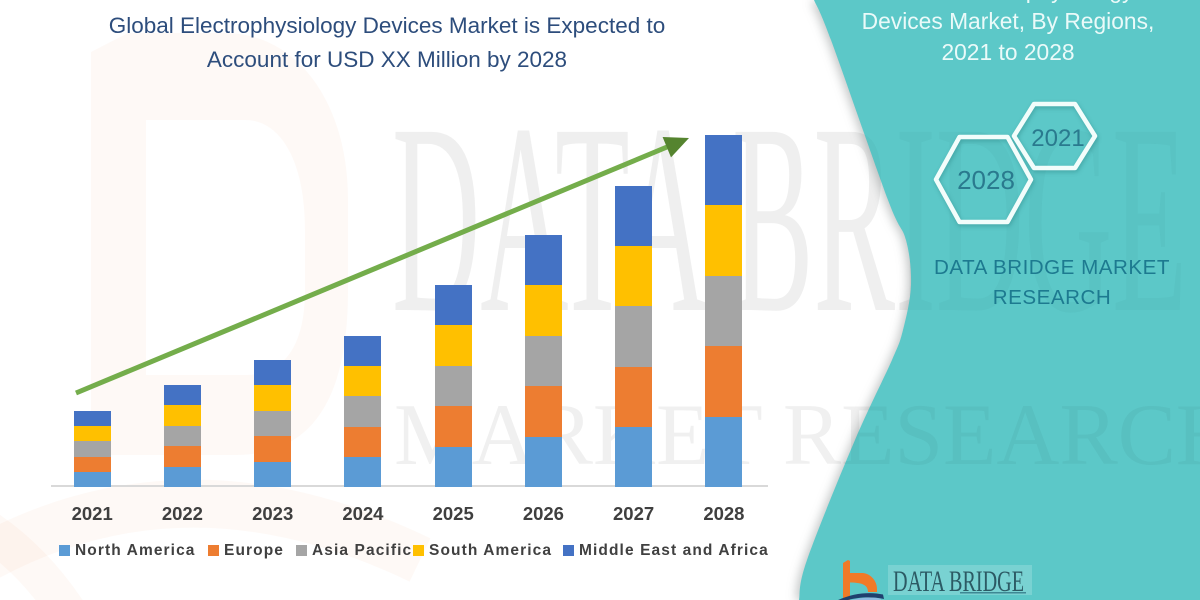  What do you see at coordinates (797, 435) in the screenshot?
I see `svg-text: MARKET RESEARCH` at bounding box center [797, 435].